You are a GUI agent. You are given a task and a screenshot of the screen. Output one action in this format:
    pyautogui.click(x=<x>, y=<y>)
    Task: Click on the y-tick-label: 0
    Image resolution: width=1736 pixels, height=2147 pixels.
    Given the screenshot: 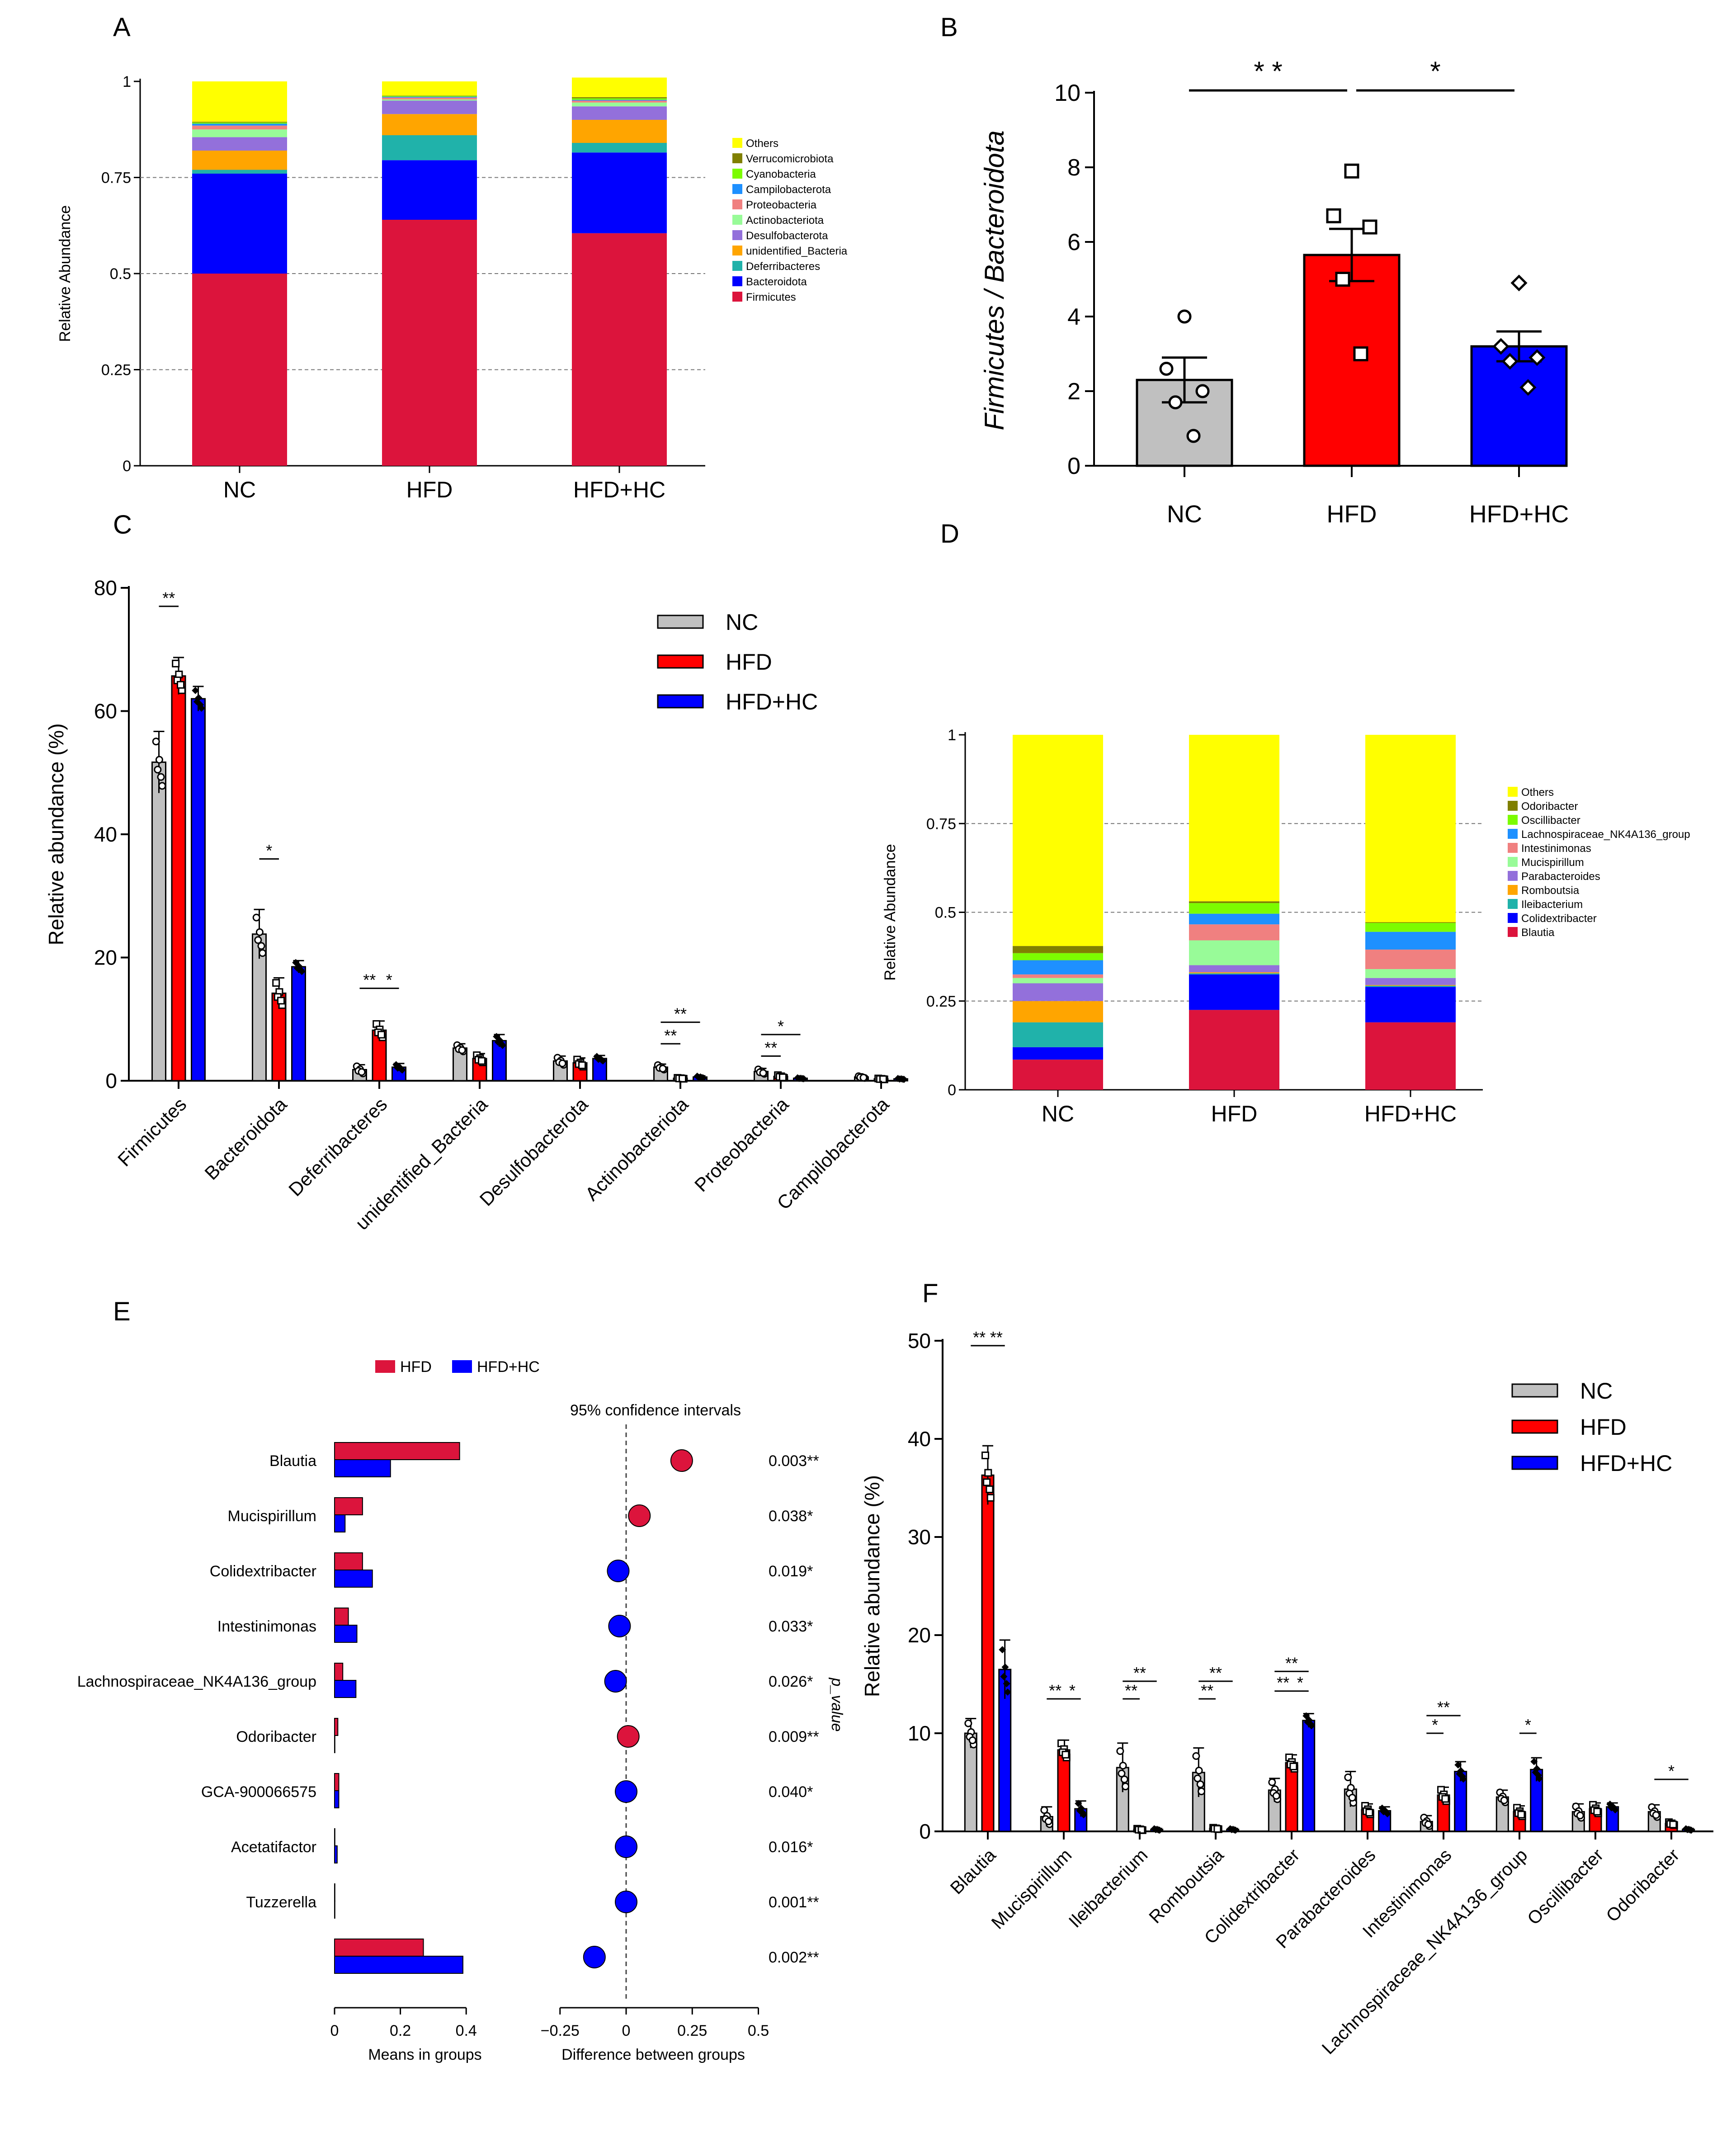 What is the action you would take?
    pyautogui.click(x=1074, y=466)
    